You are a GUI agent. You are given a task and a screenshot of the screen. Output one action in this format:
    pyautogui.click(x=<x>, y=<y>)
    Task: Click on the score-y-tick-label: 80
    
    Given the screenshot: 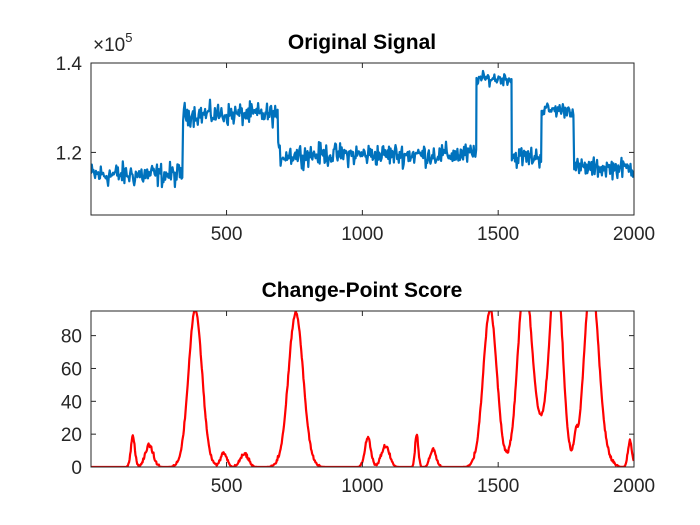 What is the action you would take?
    pyautogui.click(x=71, y=337)
    